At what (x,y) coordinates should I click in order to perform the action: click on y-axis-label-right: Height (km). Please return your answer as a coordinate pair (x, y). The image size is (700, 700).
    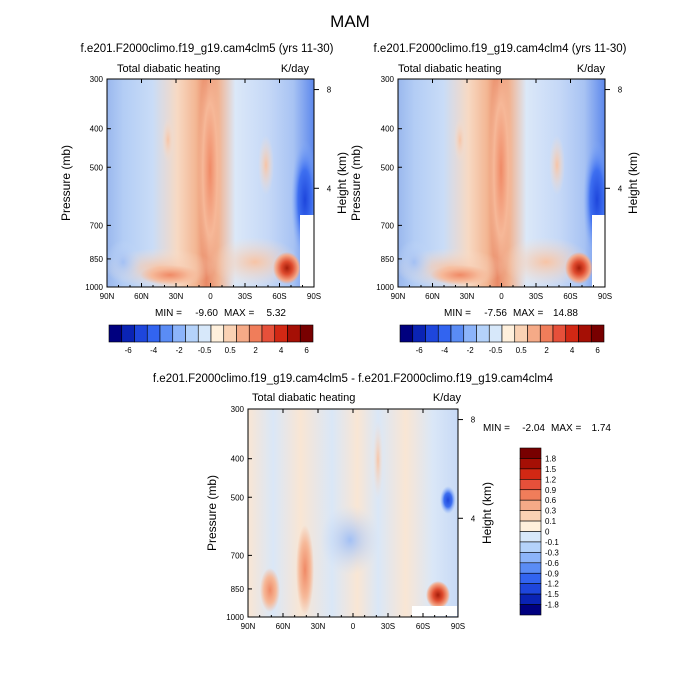
    Looking at the image, I should click on (633, 183).